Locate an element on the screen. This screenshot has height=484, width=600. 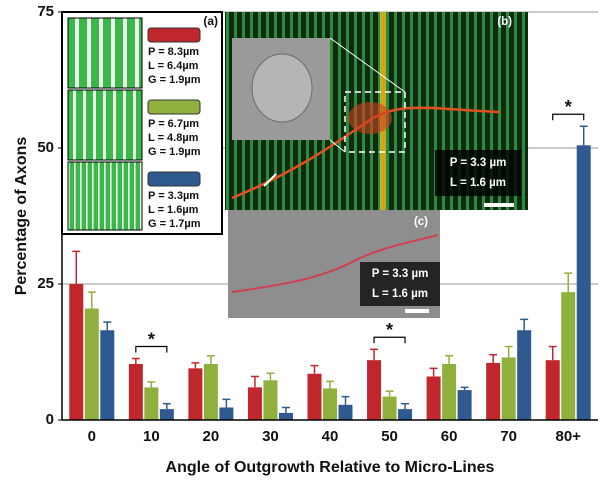
y-tick-label: 25 is located at coordinates (45, 283).